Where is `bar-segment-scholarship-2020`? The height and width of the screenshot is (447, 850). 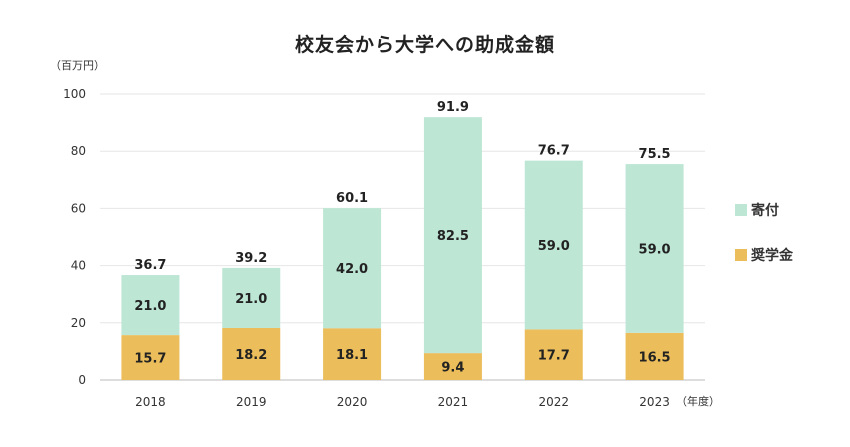
bar-segment-scholarship-2020 is located at coordinates (352, 354).